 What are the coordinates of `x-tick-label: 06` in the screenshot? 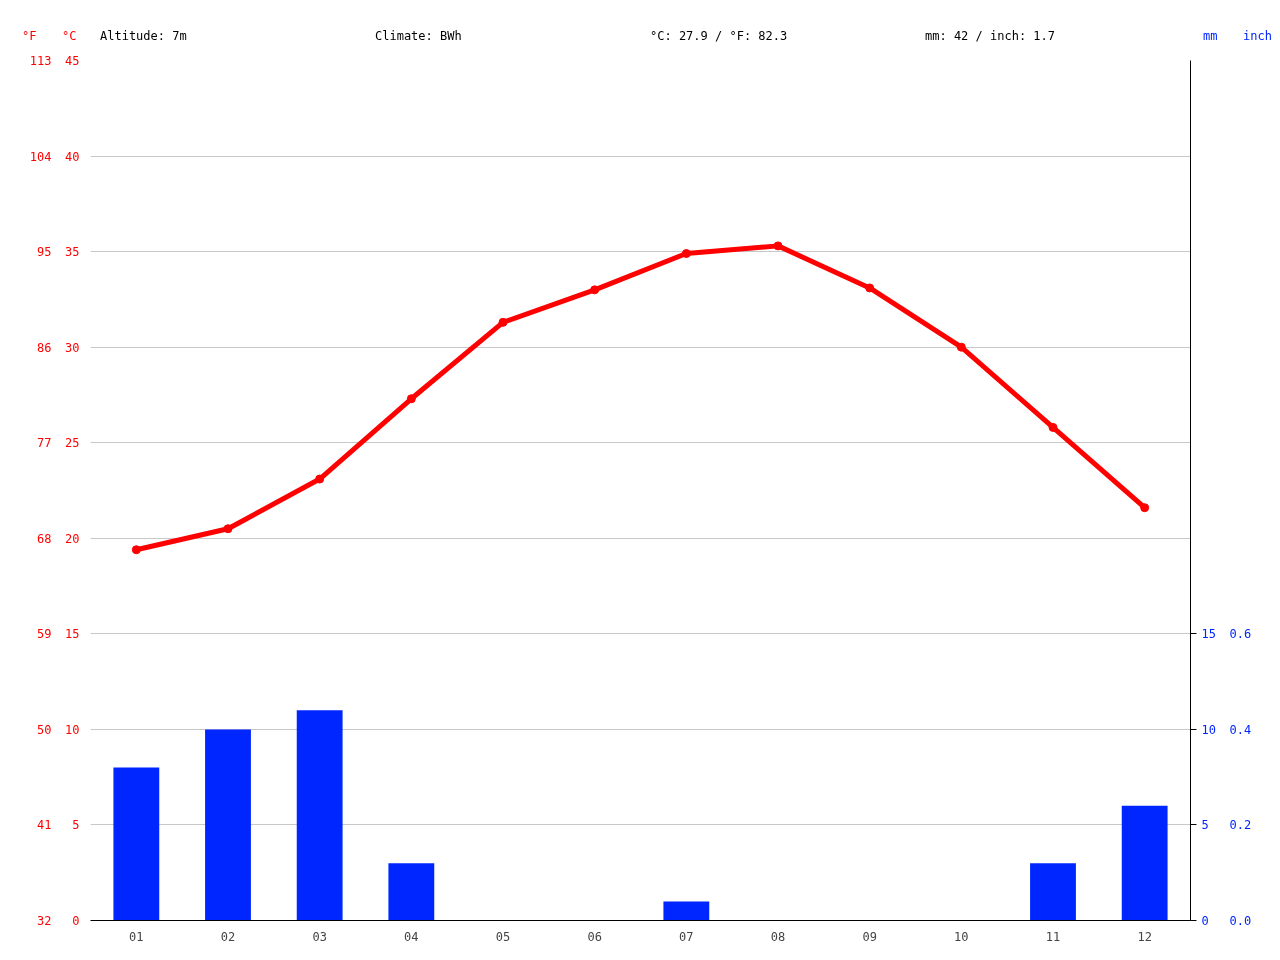 It's located at (594, 936).